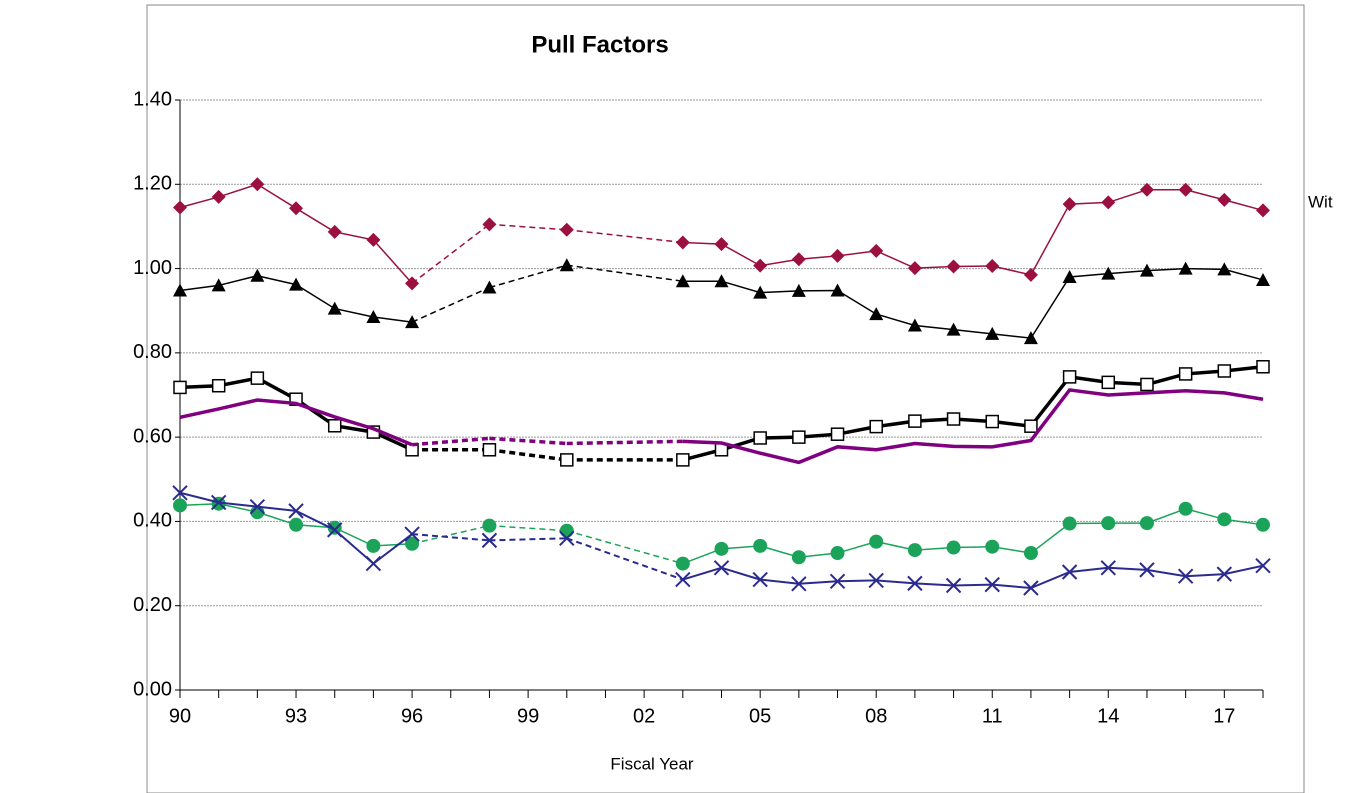  What do you see at coordinates (992, 716) in the screenshot?
I see `x-tick-label: 11` at bounding box center [992, 716].